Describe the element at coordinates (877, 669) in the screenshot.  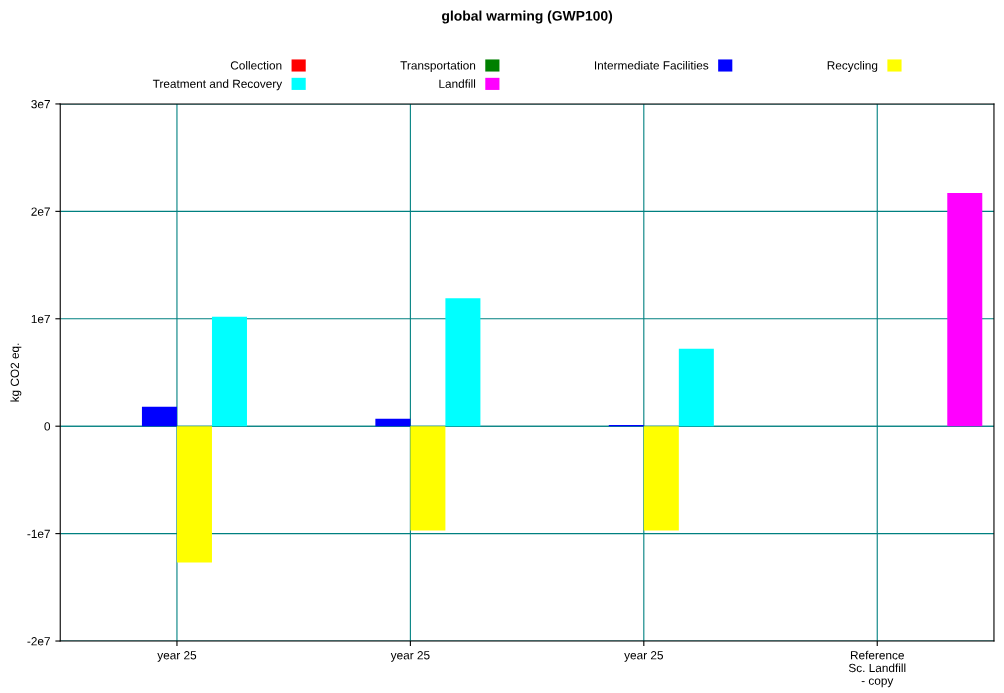
I see `x-tick-label: Reference Sc. Landfill - copy` at that location.